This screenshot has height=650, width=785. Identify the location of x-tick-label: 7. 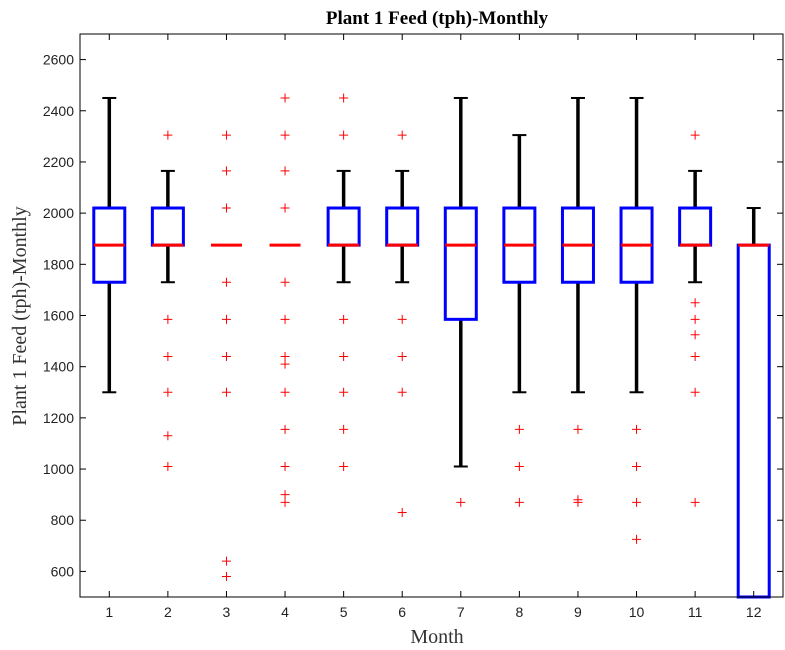
(461, 612).